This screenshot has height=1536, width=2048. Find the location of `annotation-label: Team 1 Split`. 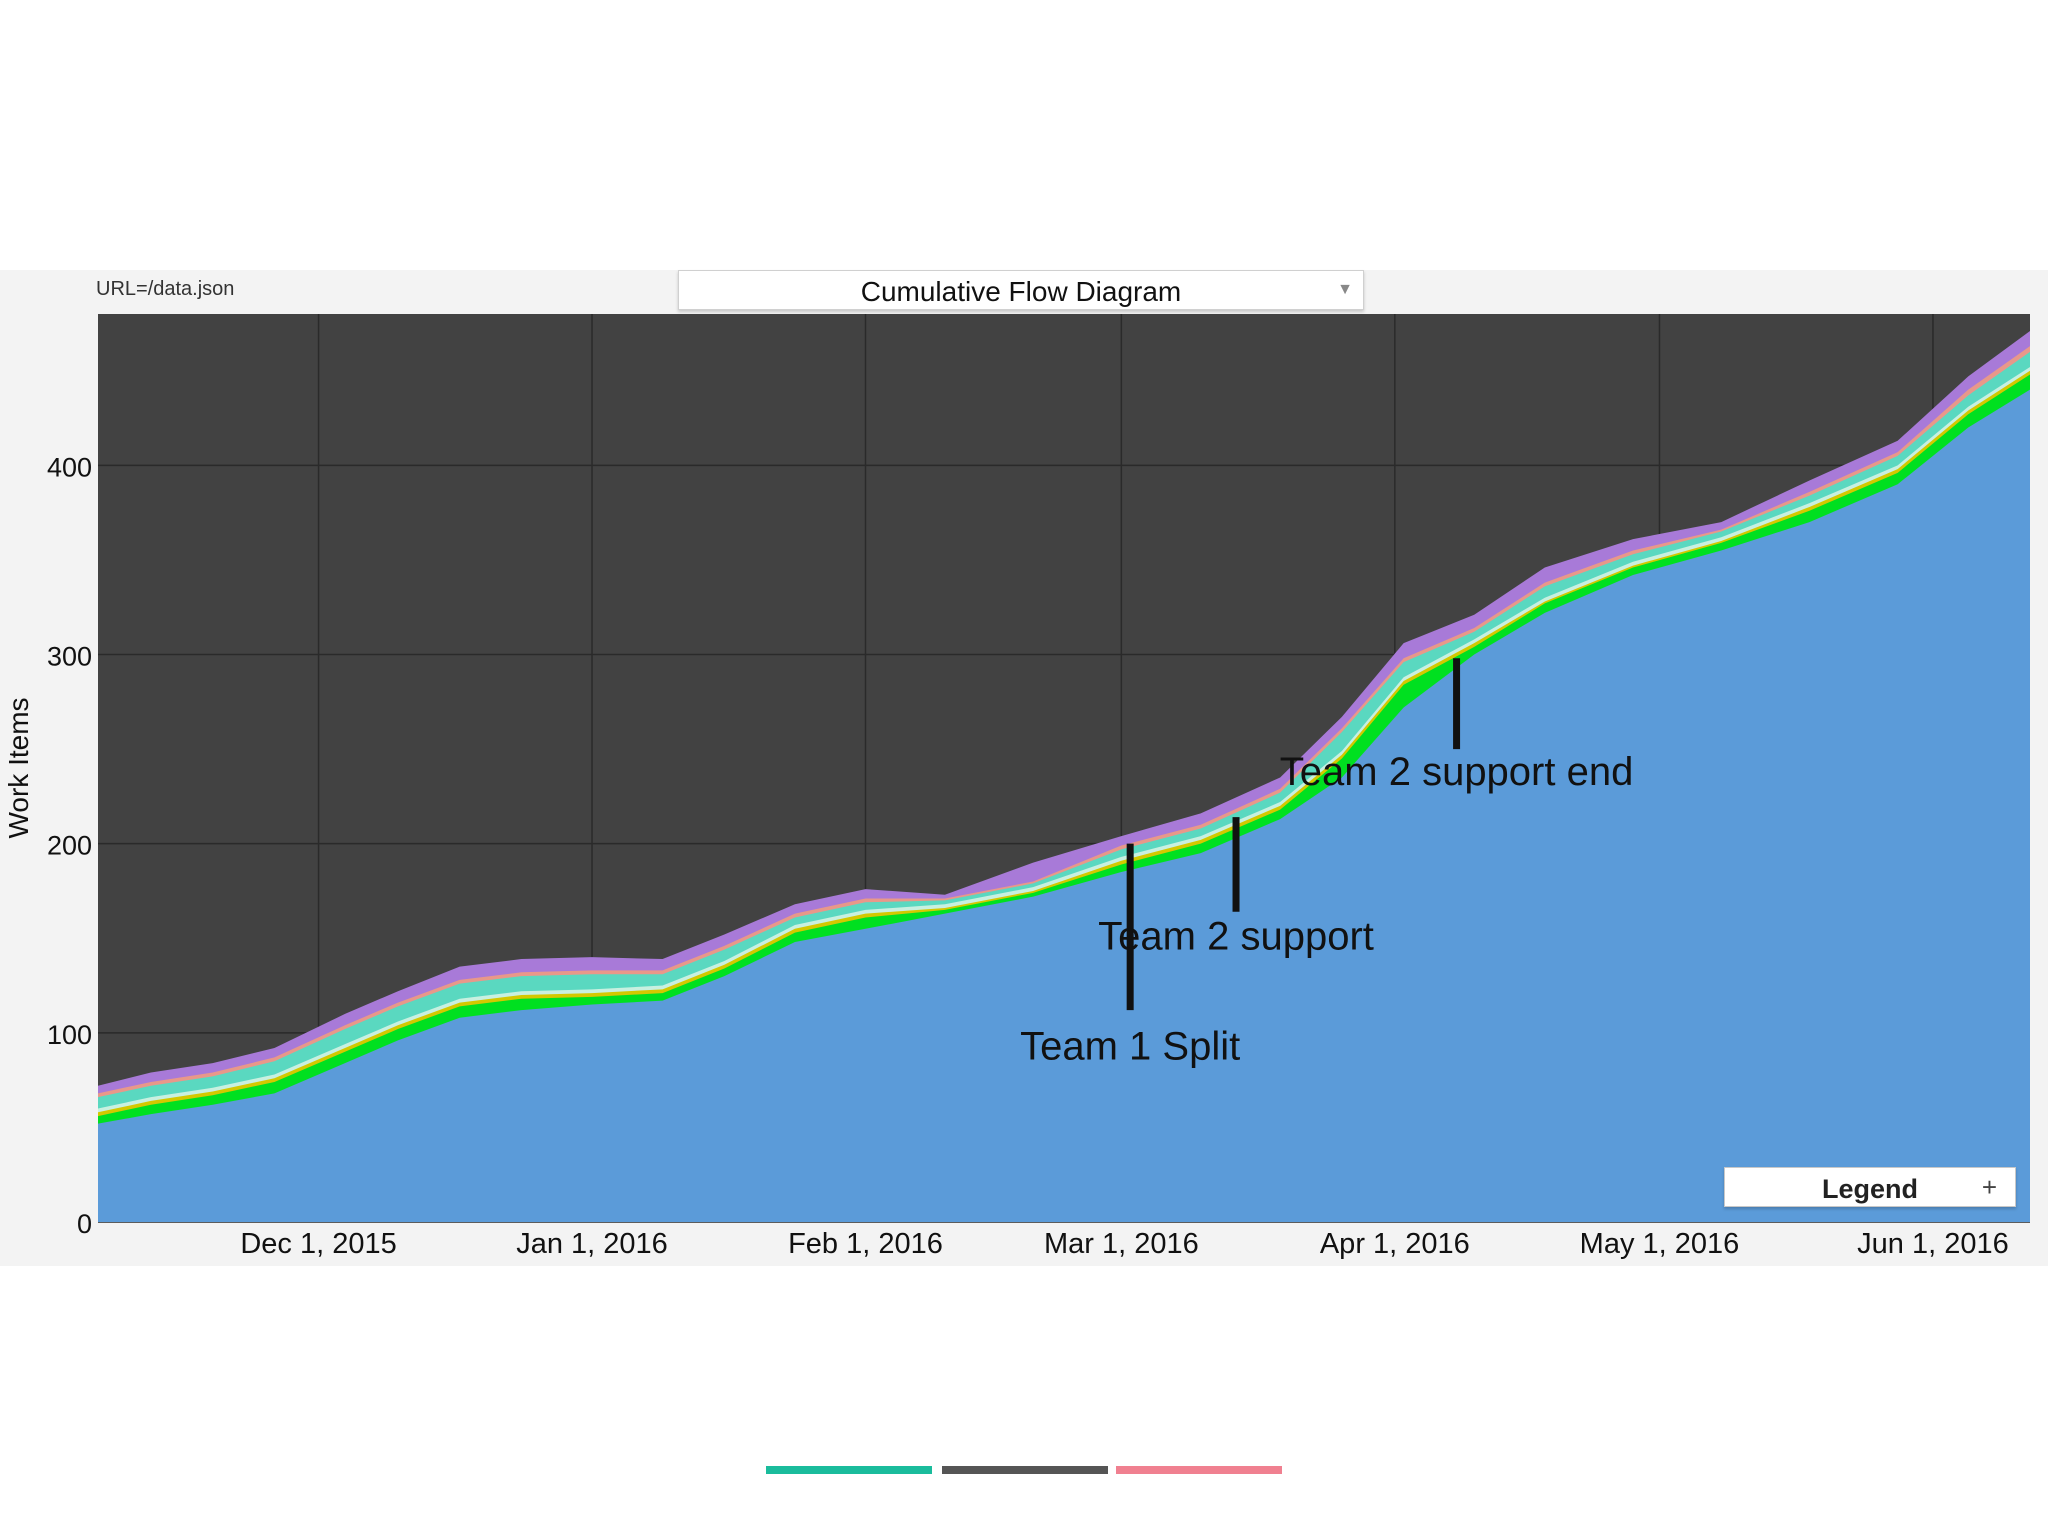

annotation-label: Team 1 Split is located at coordinates (1130, 1046).